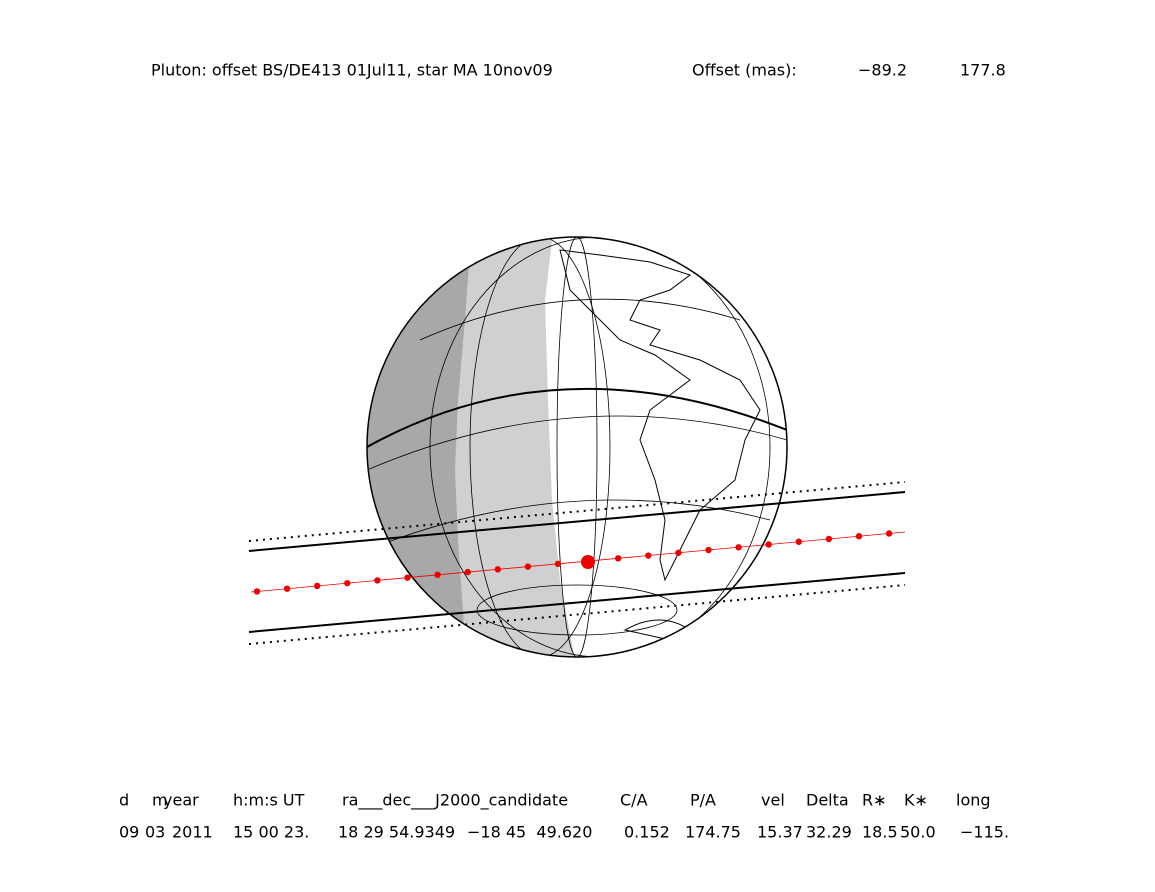 The width and height of the screenshot is (1155, 892). Describe the element at coordinates (983, 70) in the screenshot. I see `offset-value: 177.8` at that location.